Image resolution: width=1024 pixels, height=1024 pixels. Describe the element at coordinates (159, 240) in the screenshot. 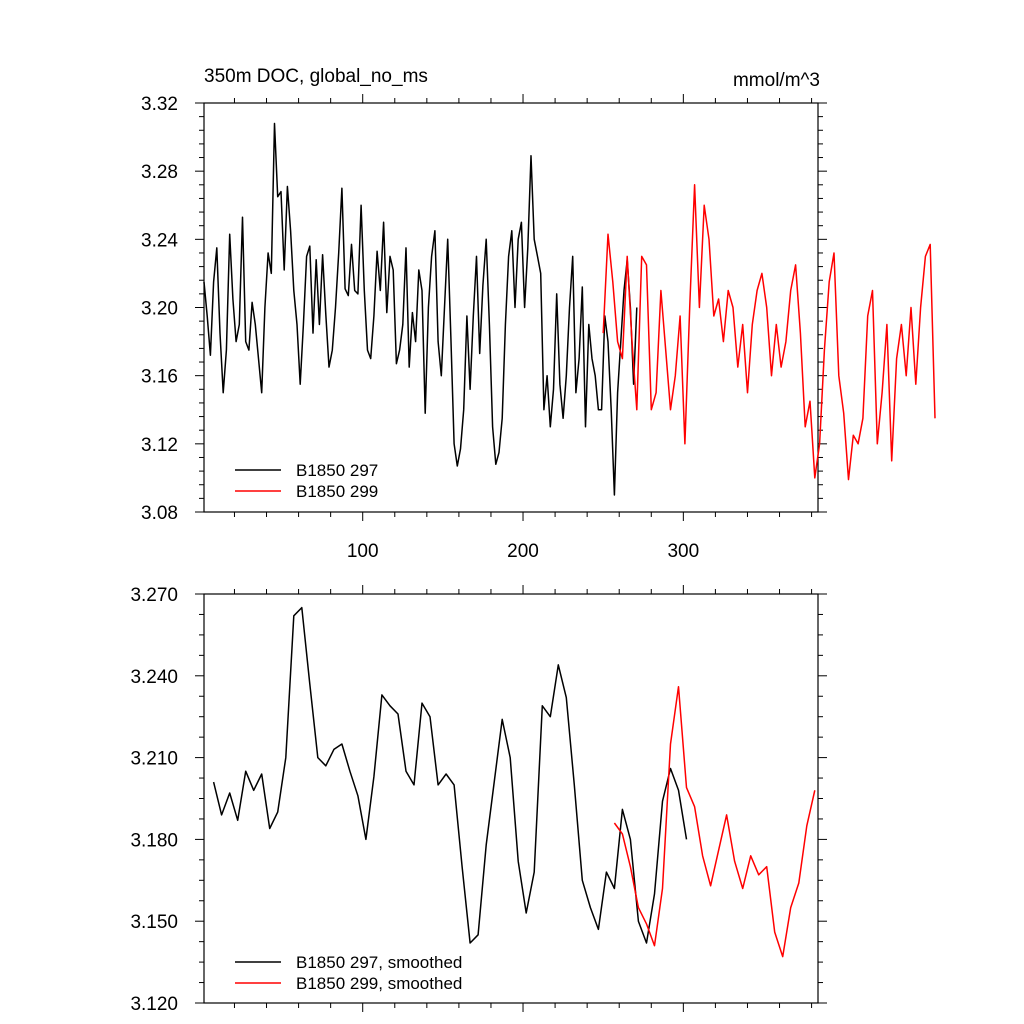

I see `top-ytick-label: 3.24` at that location.